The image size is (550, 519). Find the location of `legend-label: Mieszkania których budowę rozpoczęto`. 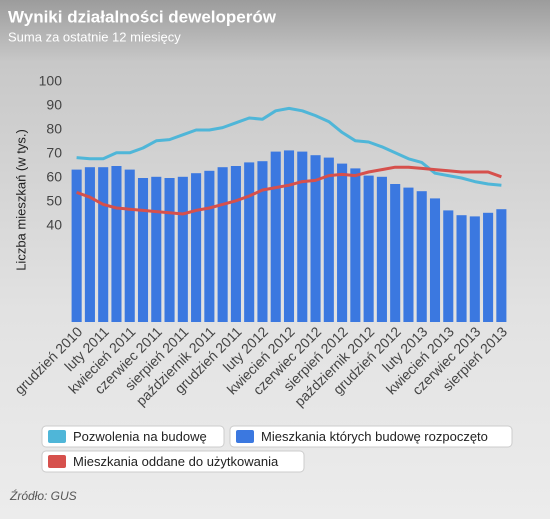

legend-label: Mieszkania których budowę rozpoczęto is located at coordinates (374, 436).